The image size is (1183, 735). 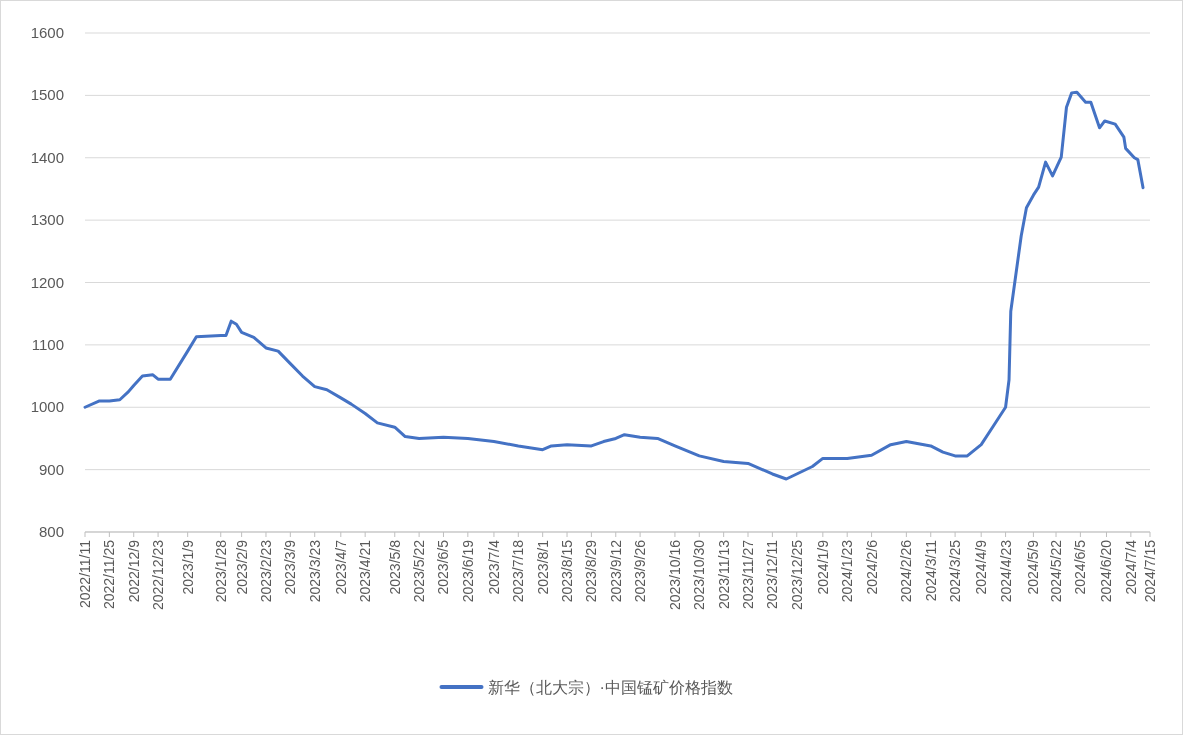 What do you see at coordinates (1005, 571) in the screenshot?
I see `x-tick-label: 2024/4/23` at bounding box center [1005, 571].